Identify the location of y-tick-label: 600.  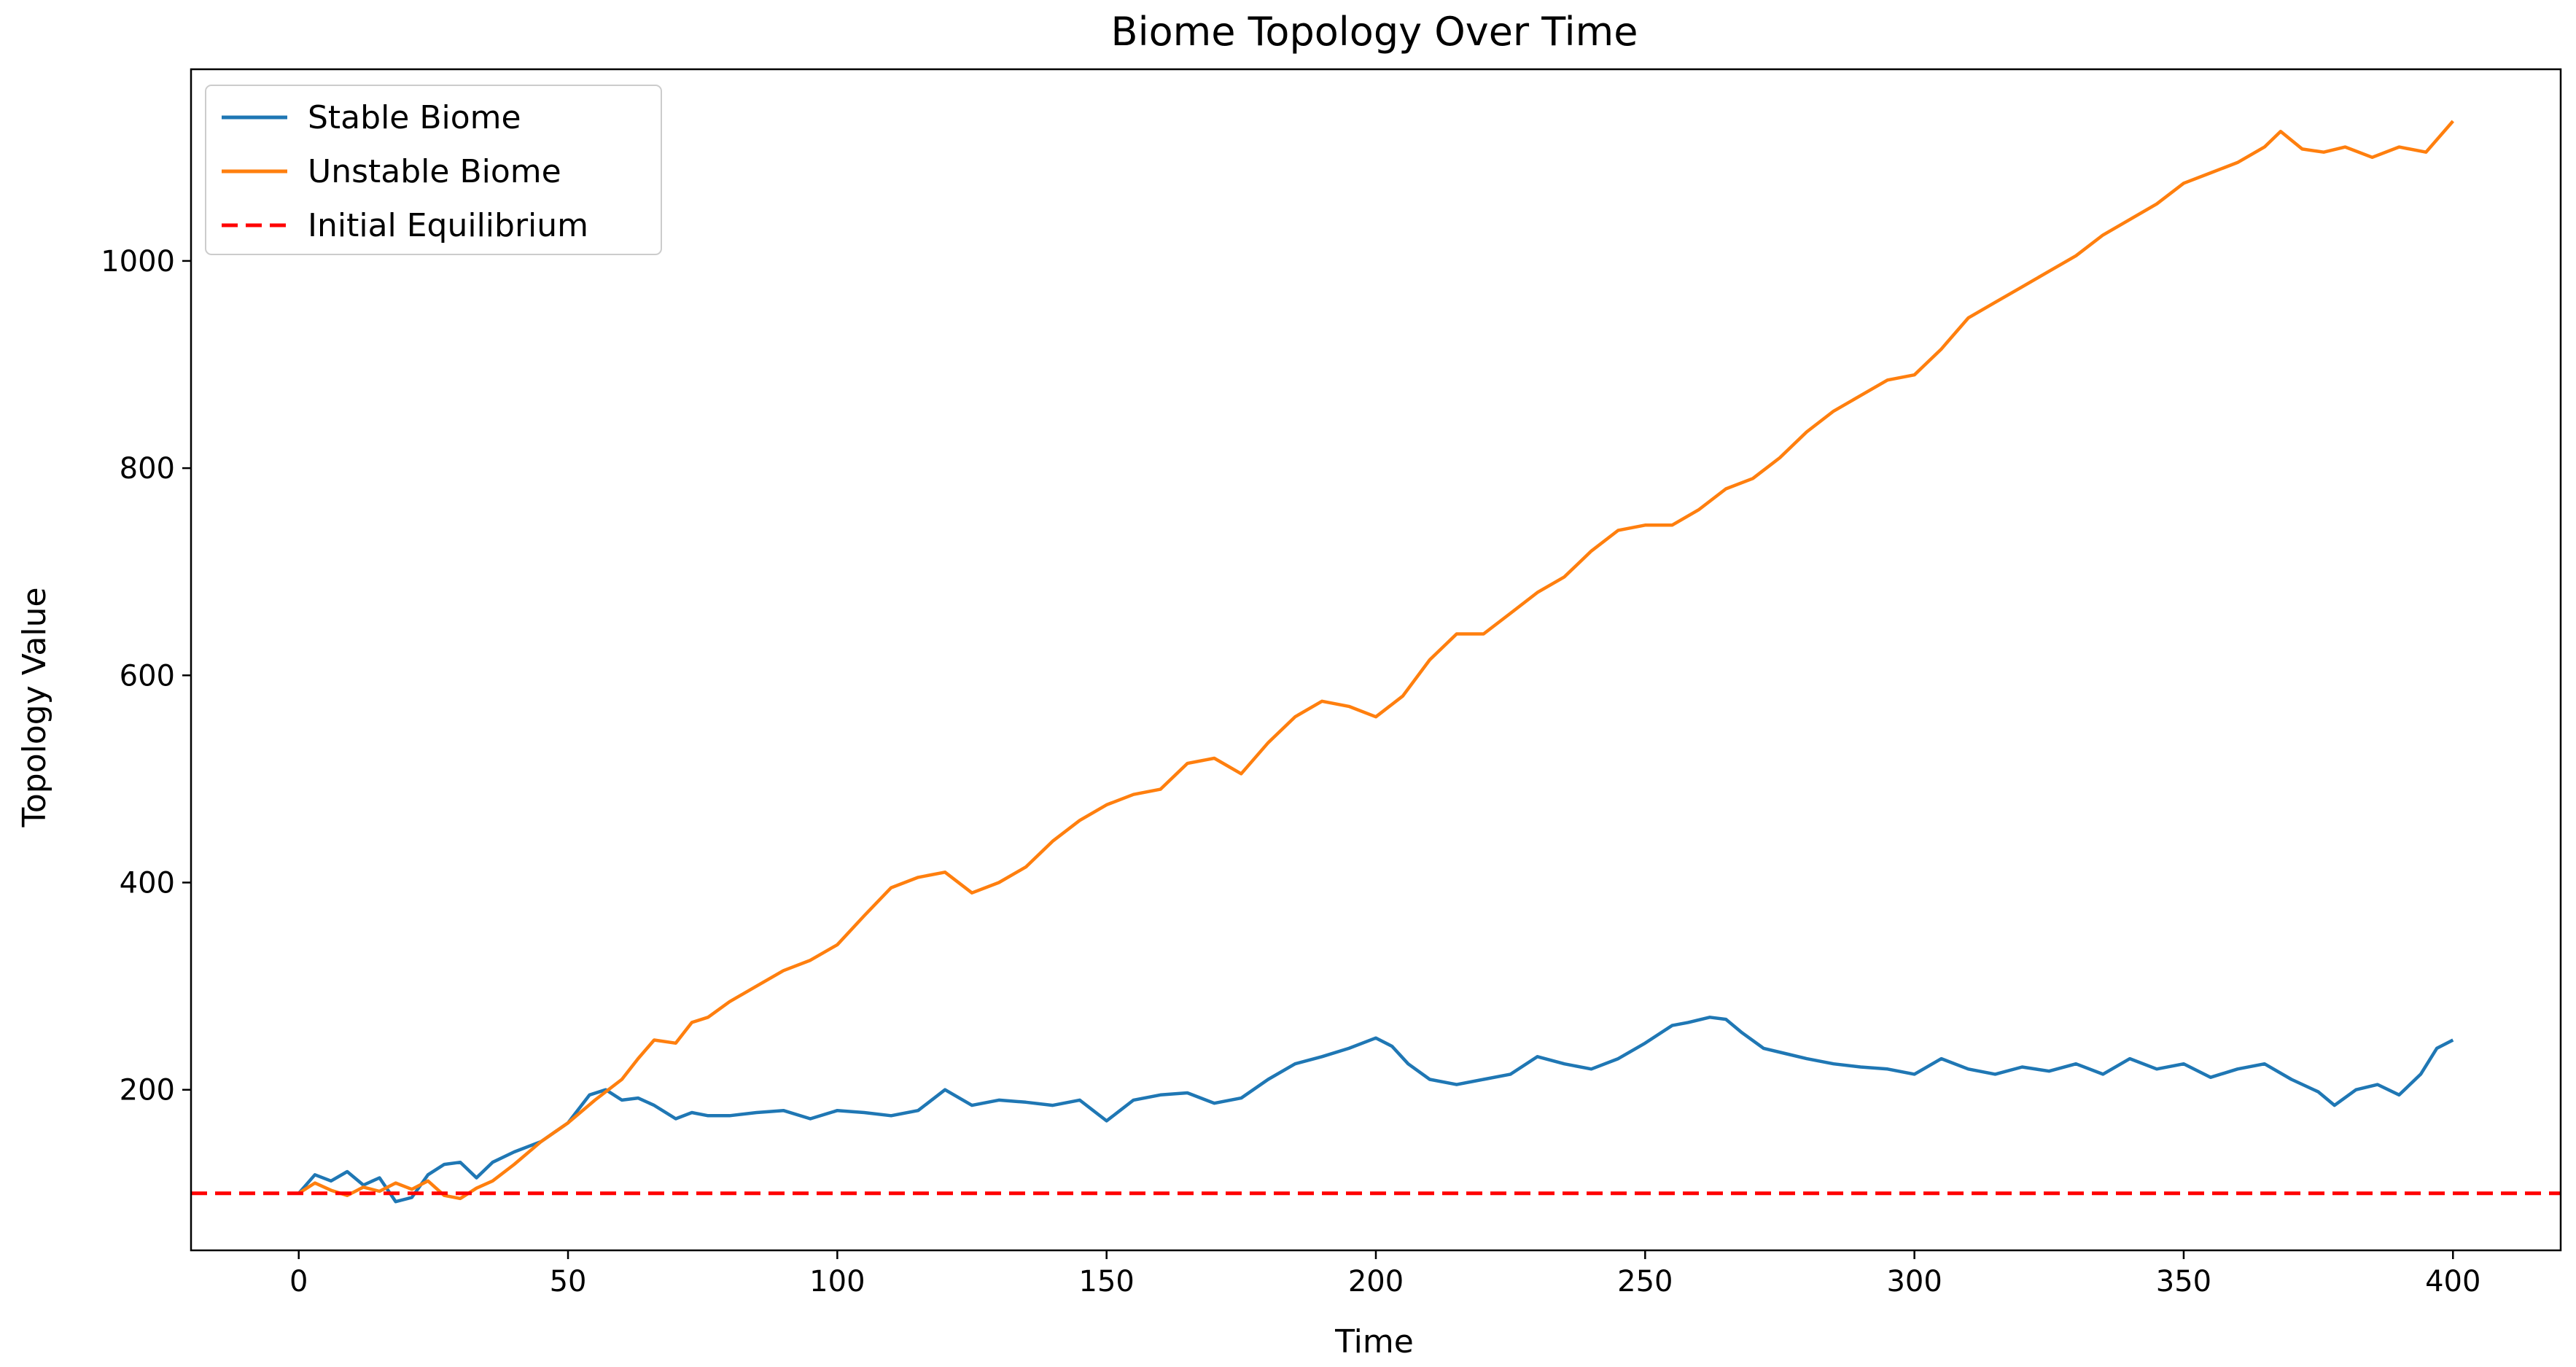
(147, 676).